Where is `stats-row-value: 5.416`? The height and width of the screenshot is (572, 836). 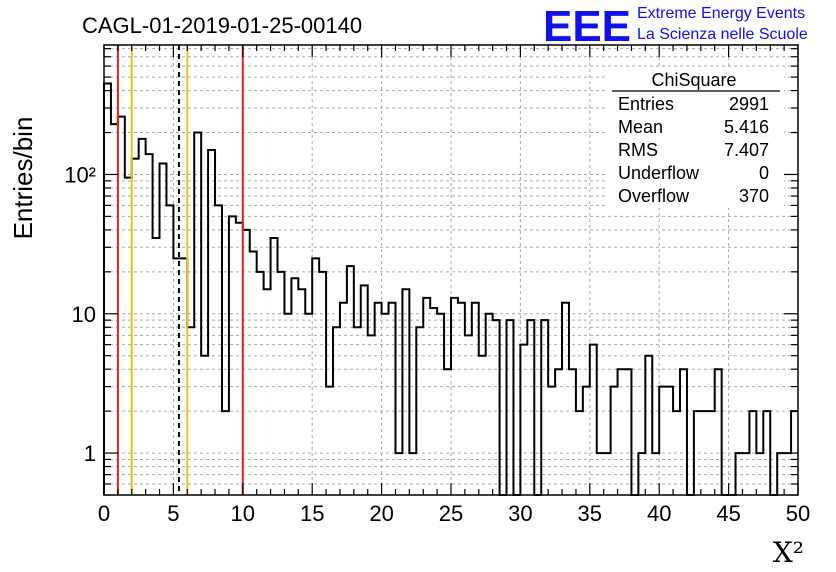 stats-row-value: 5.416 is located at coordinates (746, 127).